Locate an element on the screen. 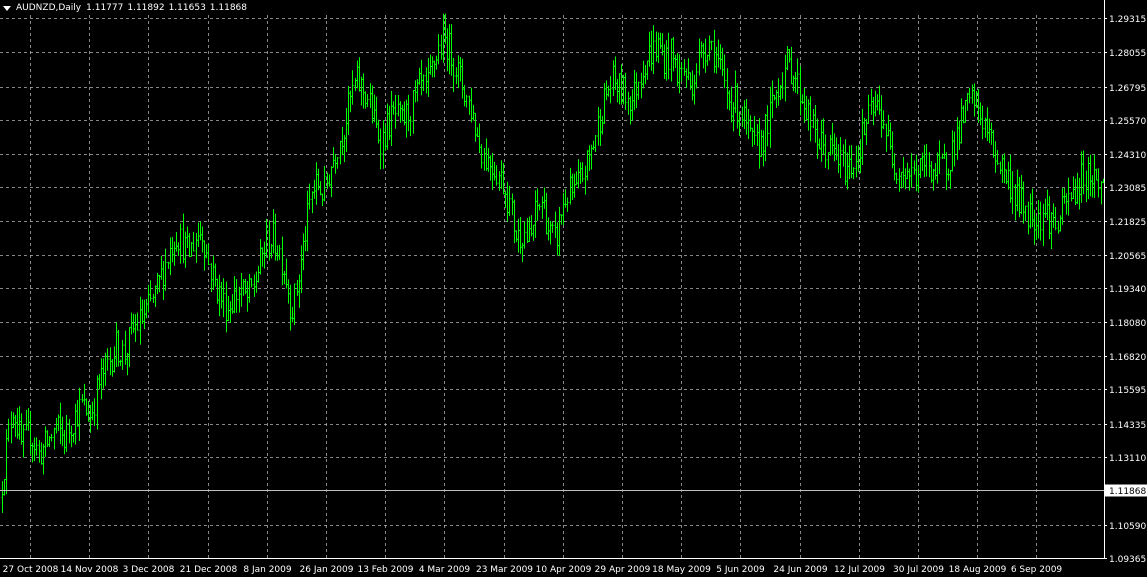 Image resolution: width=1147 pixels, height=577 pixels. x-tick-label: 23 Mar 2009 is located at coordinates (504, 570).